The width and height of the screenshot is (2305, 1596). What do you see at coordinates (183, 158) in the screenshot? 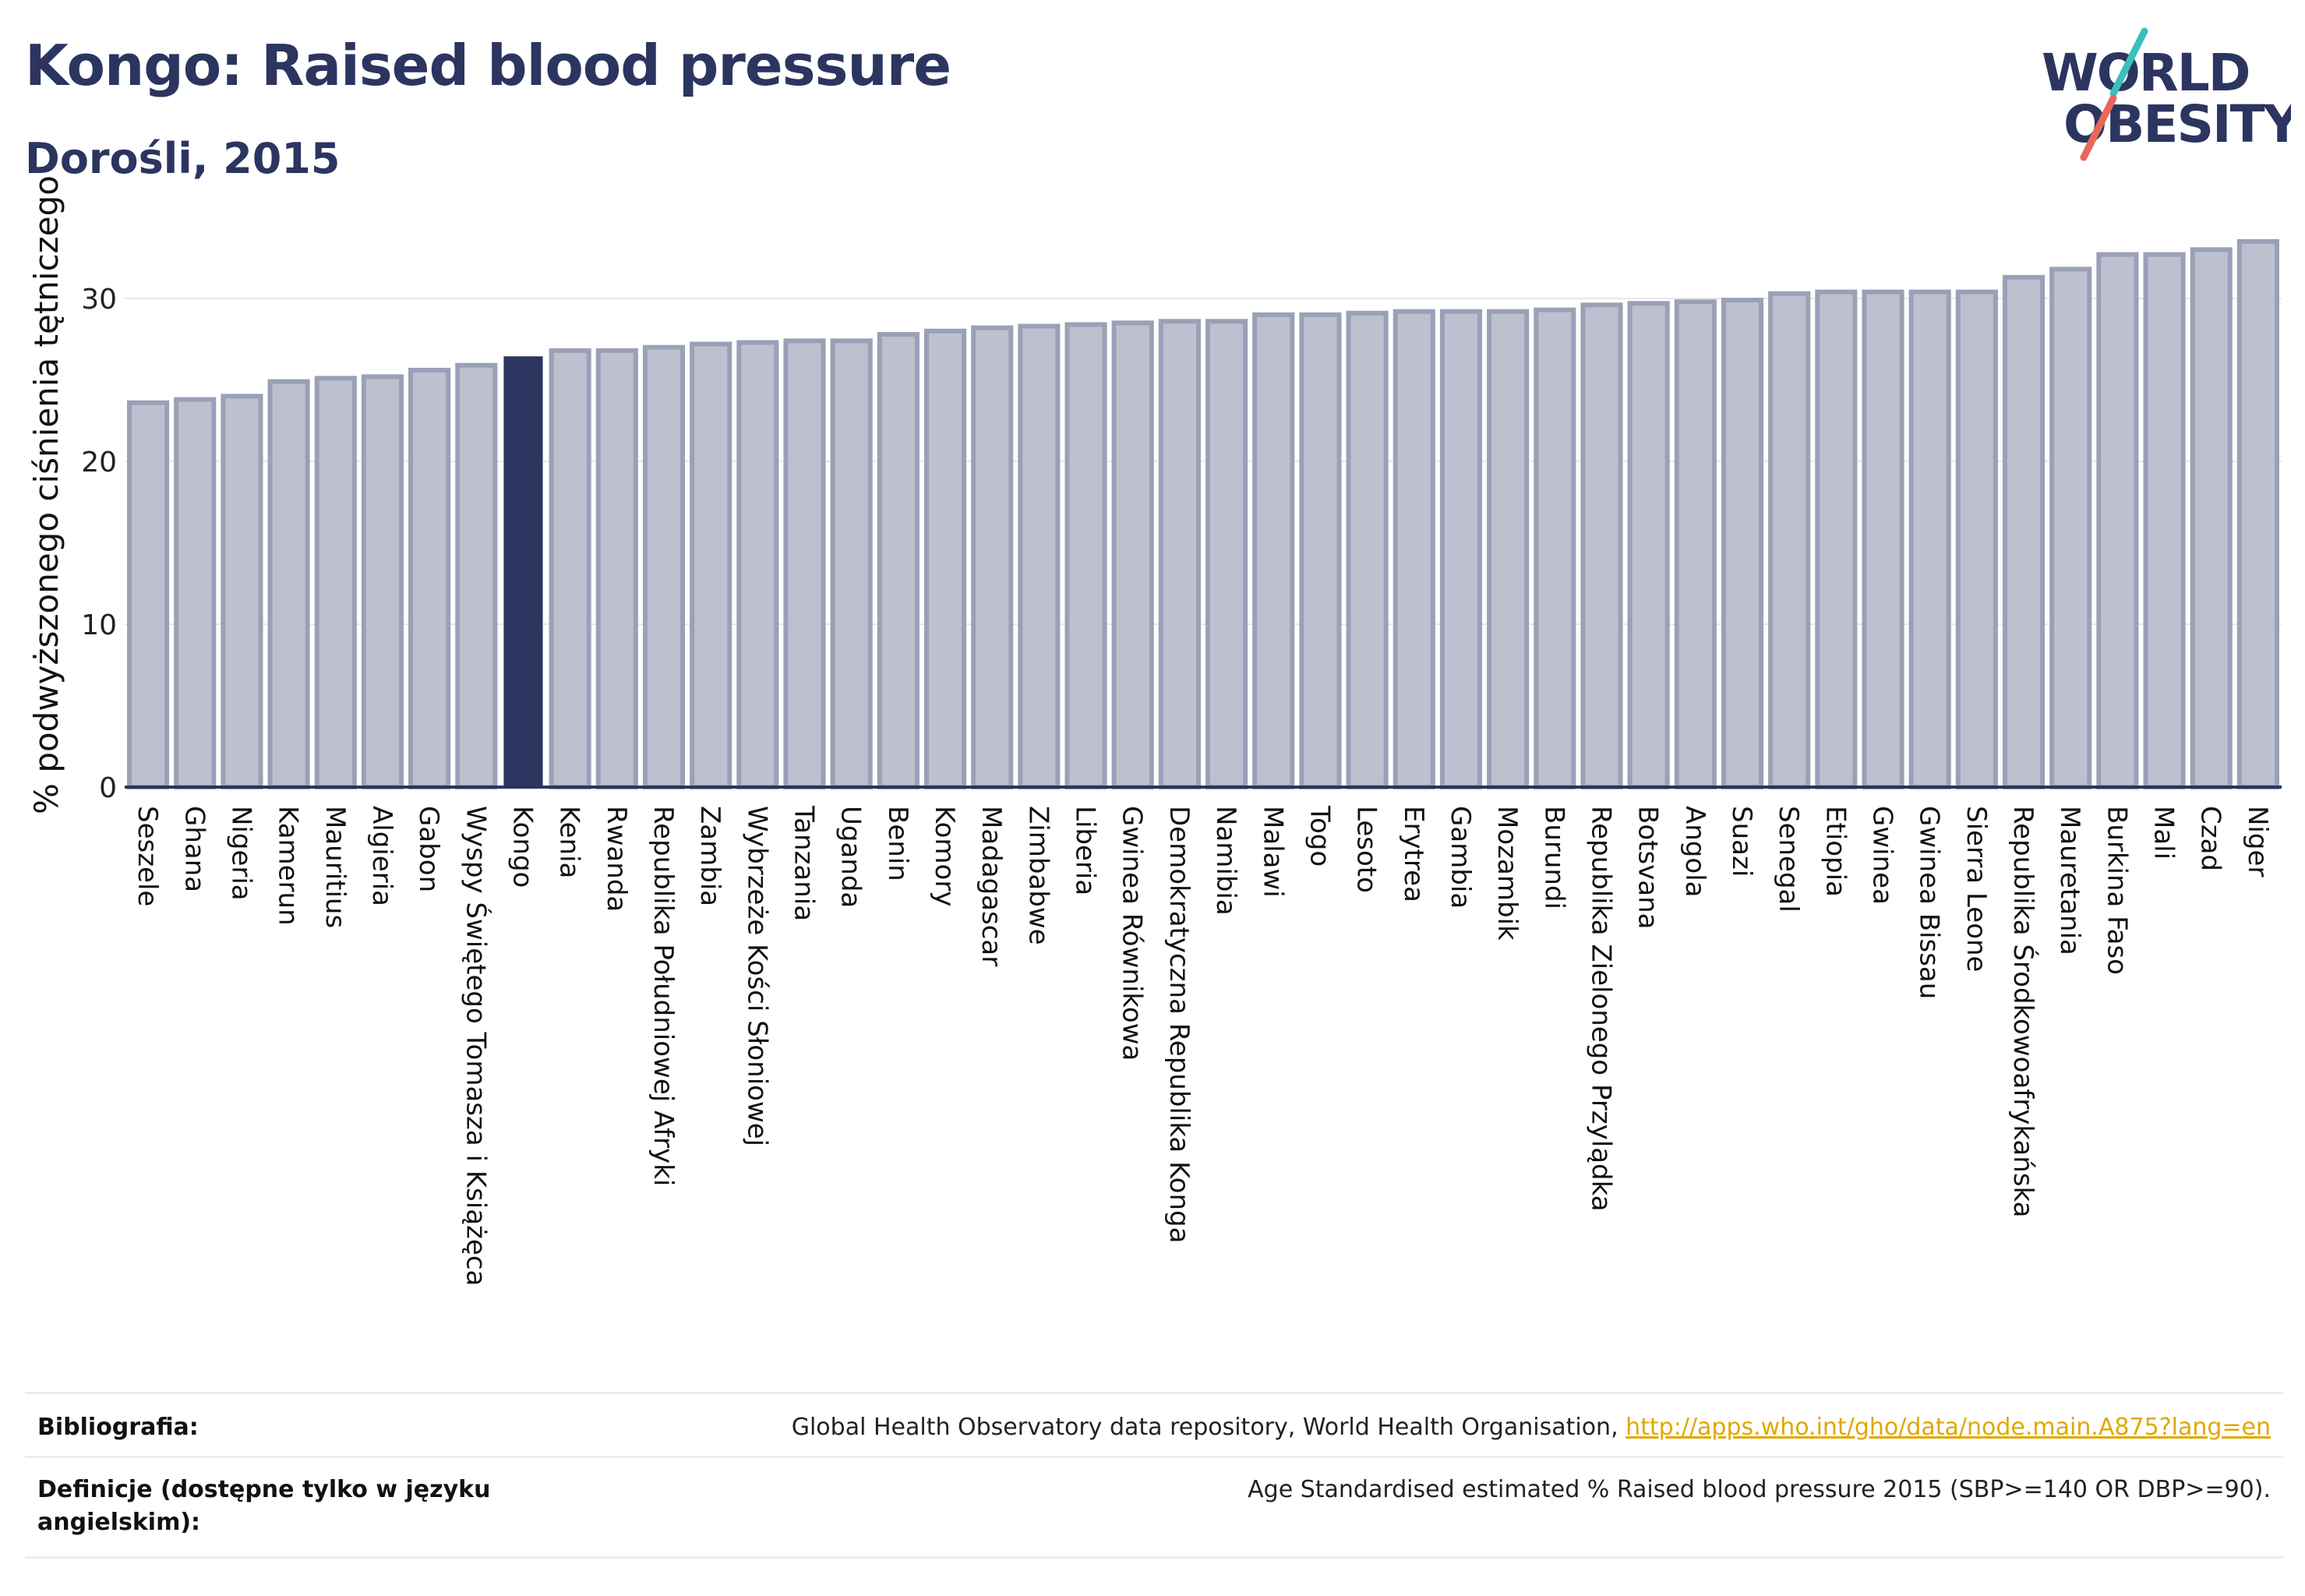
I see `chart-subtitle: Dorośli, 2015` at bounding box center [183, 158].